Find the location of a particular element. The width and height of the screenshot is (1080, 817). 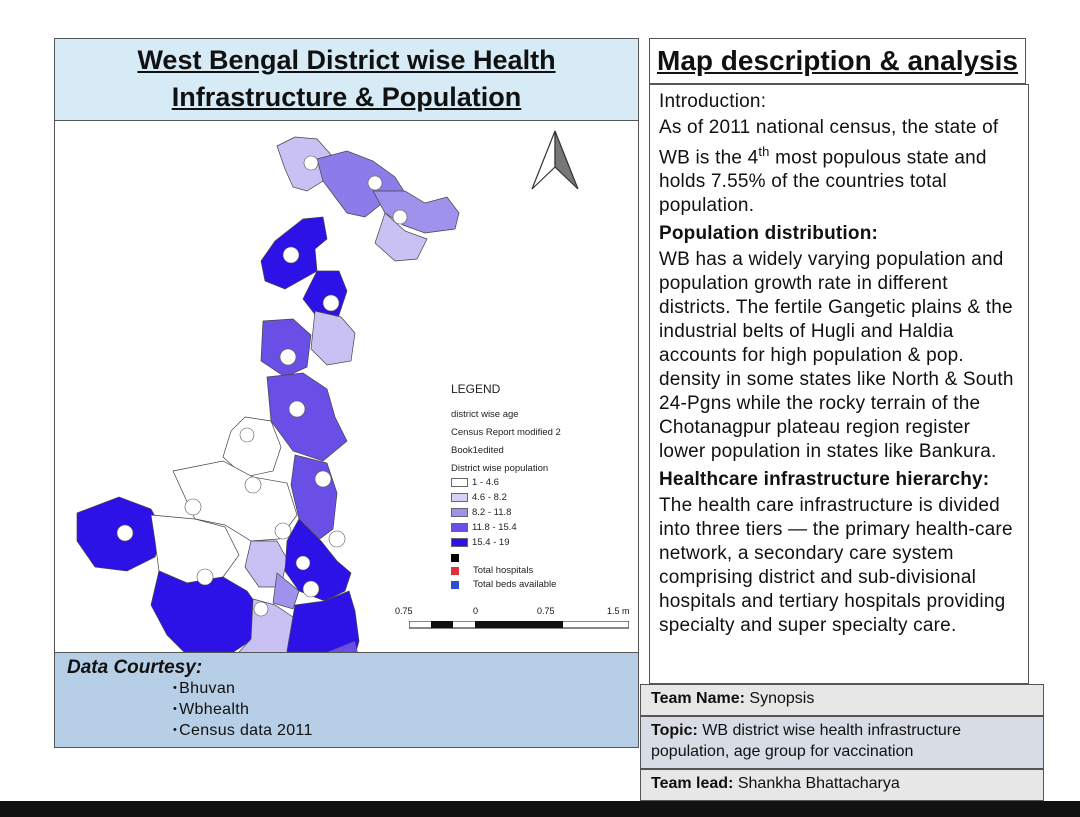

legend-class-label: 1 - 4.6 is located at coordinates (485, 482).